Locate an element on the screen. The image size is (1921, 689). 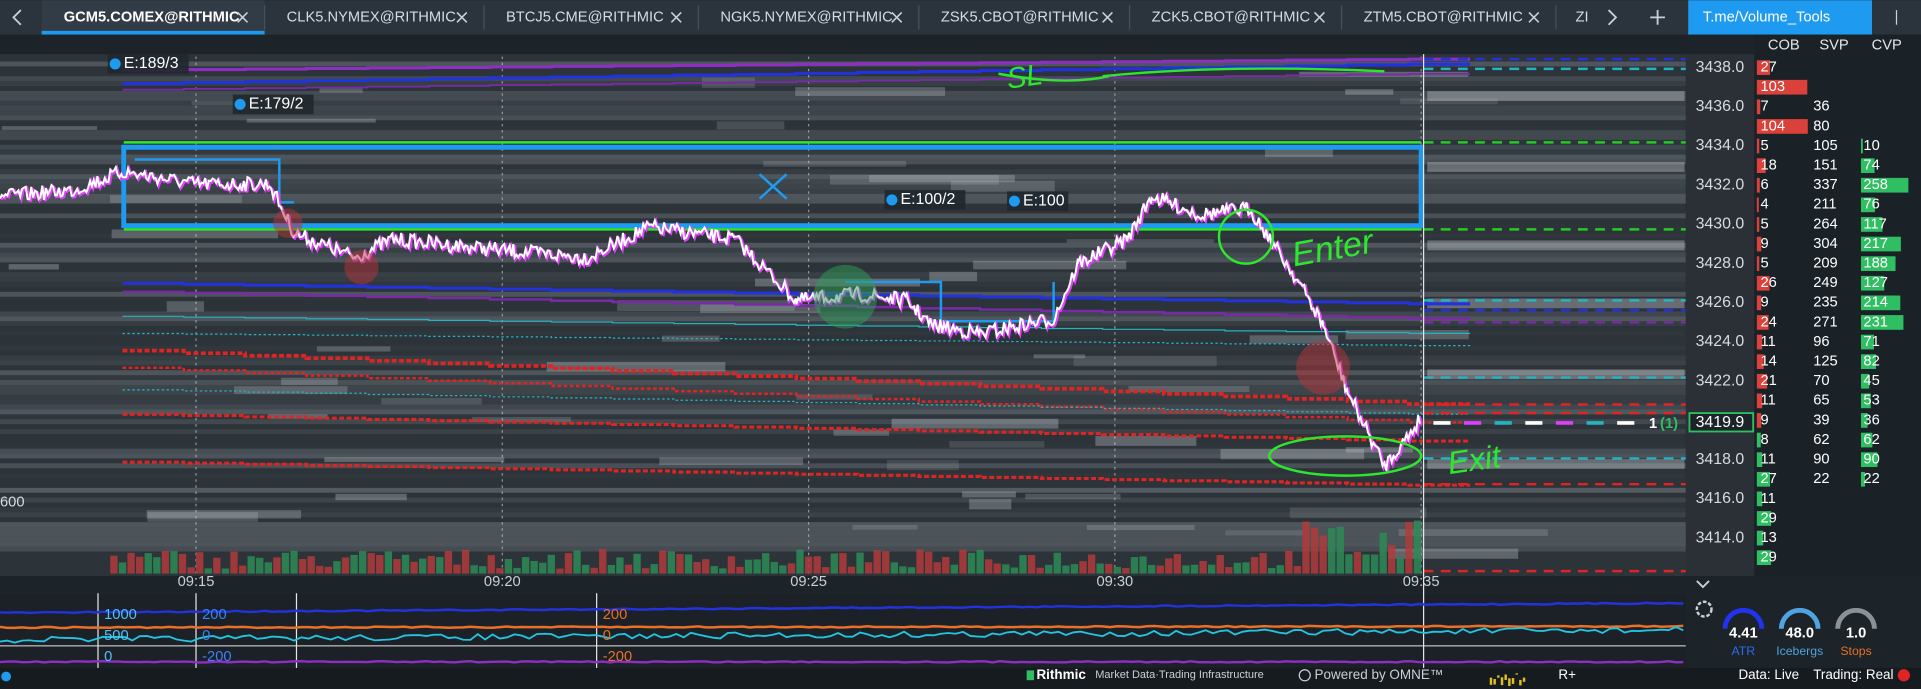
tab-prev is located at coordinates (17, 17).